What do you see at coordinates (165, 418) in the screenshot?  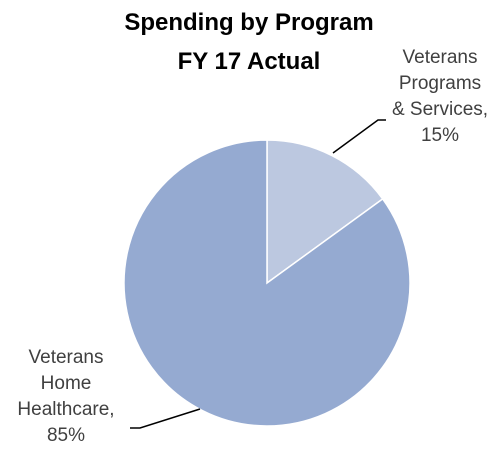 I see `leader-line-veterans-home-healthcare` at bounding box center [165, 418].